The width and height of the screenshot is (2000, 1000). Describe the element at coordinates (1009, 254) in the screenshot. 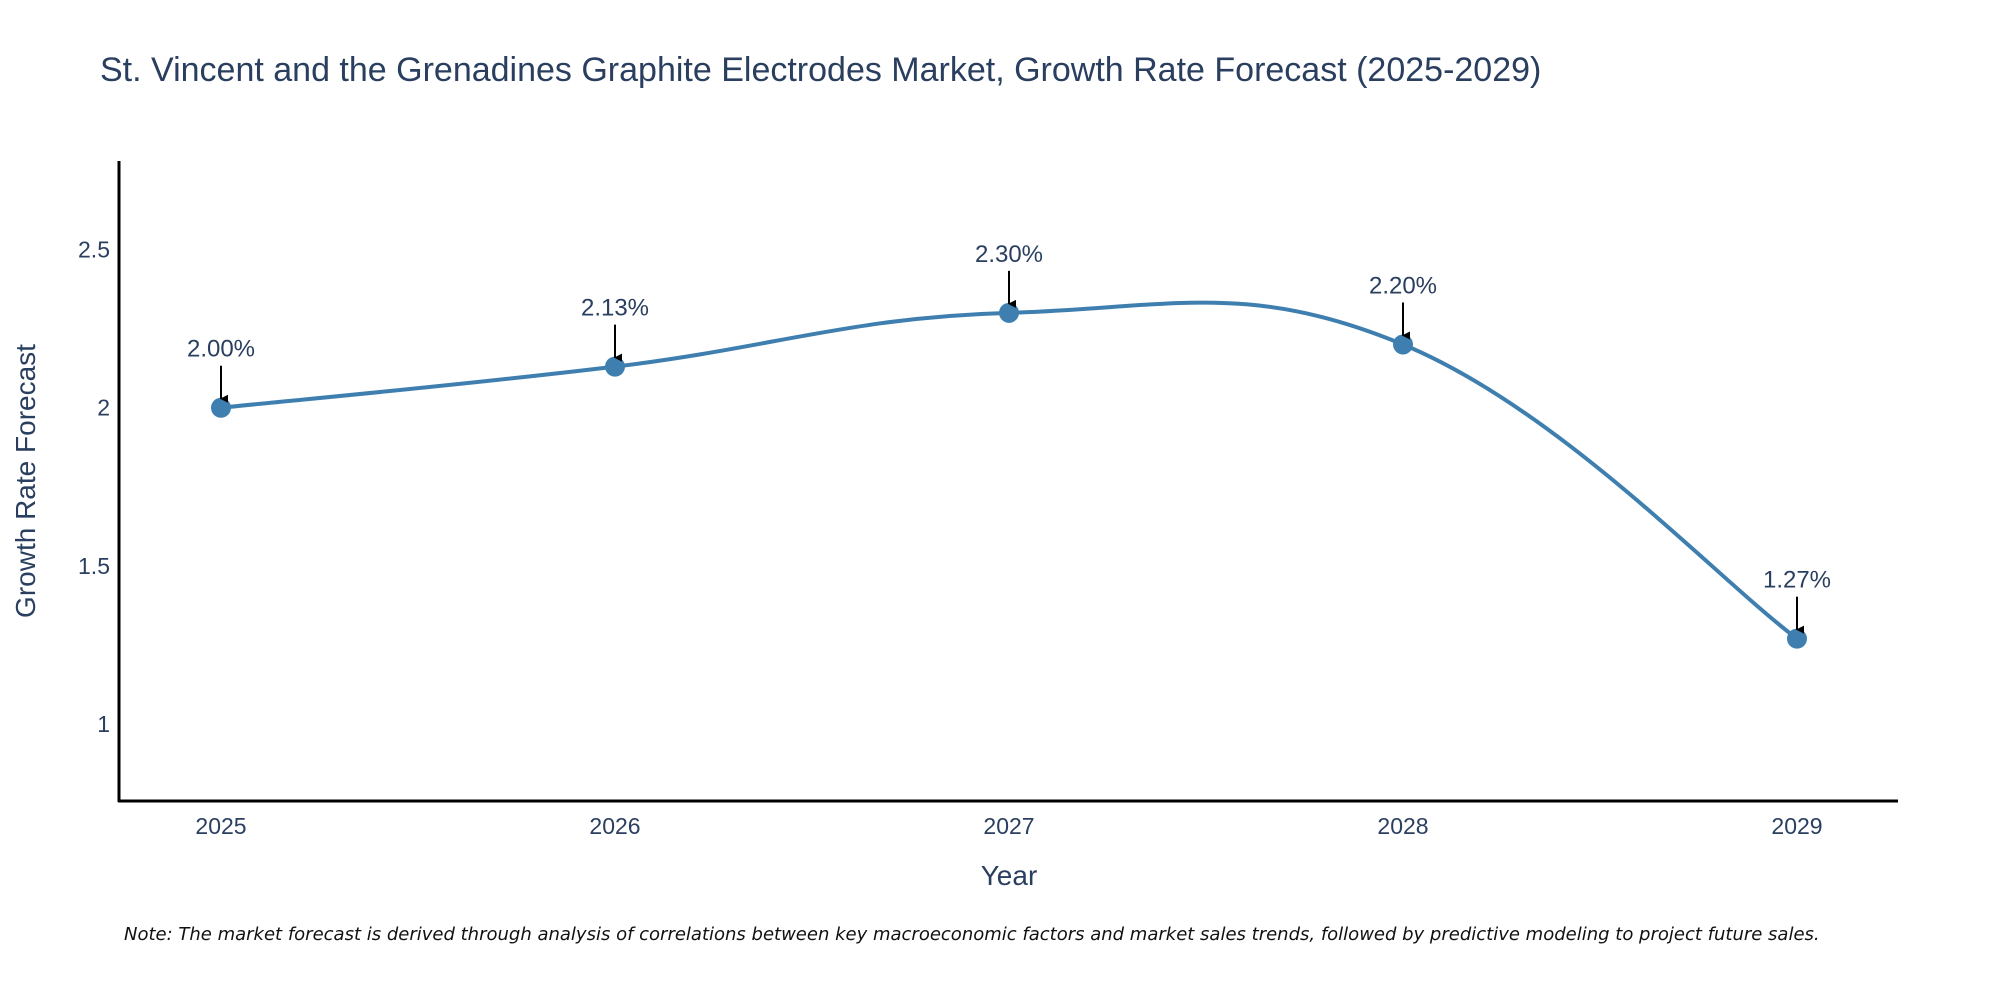

I see `data-label: 2.30%` at that location.